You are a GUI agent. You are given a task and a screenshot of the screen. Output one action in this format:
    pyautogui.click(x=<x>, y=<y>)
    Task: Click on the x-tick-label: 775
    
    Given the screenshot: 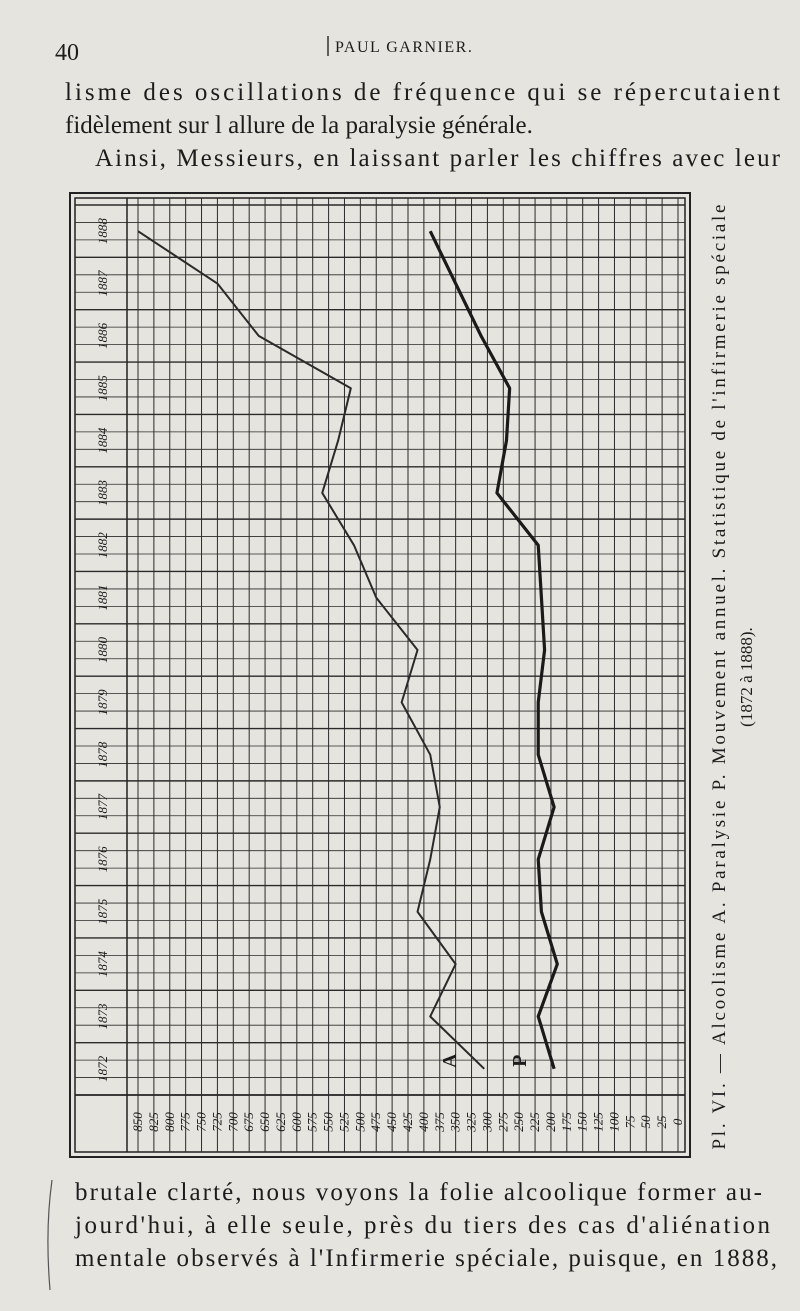 What is the action you would take?
    pyautogui.click(x=185, y=1122)
    